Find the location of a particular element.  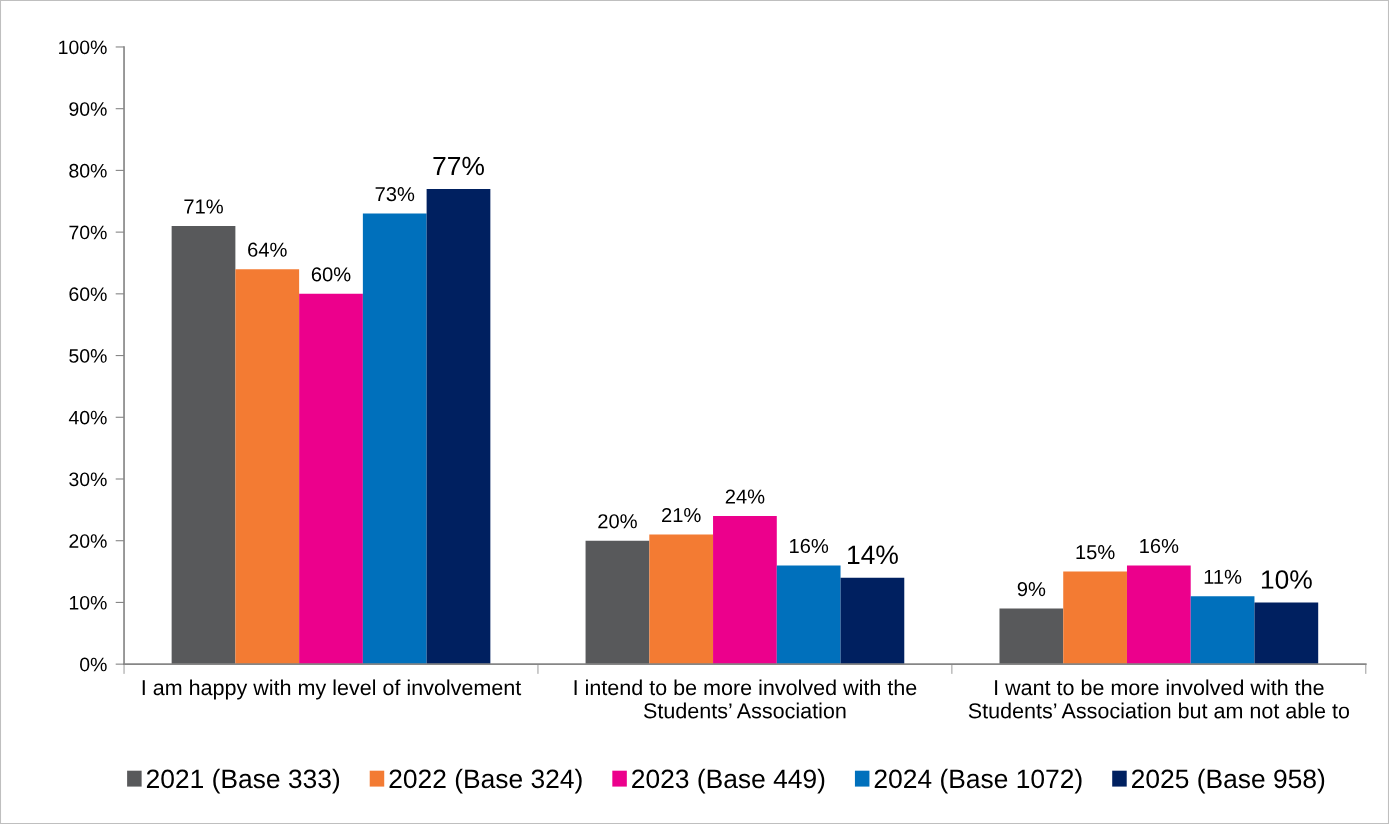

y-tick-label: 50% is located at coordinates (88, 356).